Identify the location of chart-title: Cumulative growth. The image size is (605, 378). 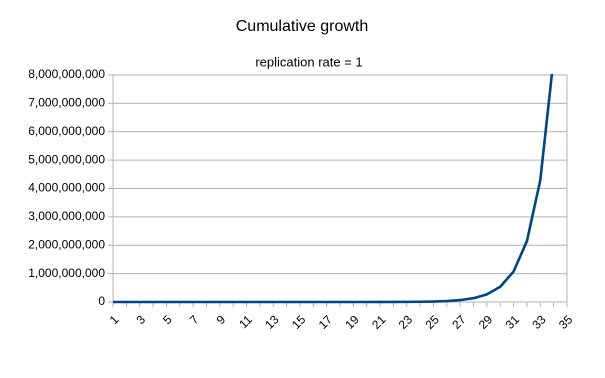
(302, 26).